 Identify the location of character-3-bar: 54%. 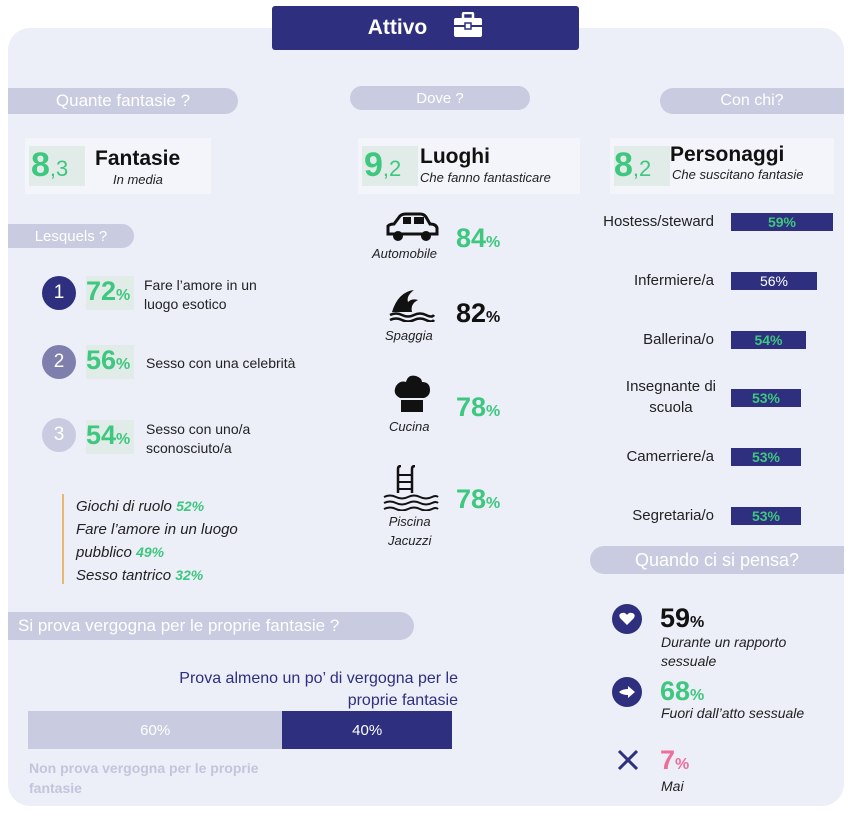
(768, 340).